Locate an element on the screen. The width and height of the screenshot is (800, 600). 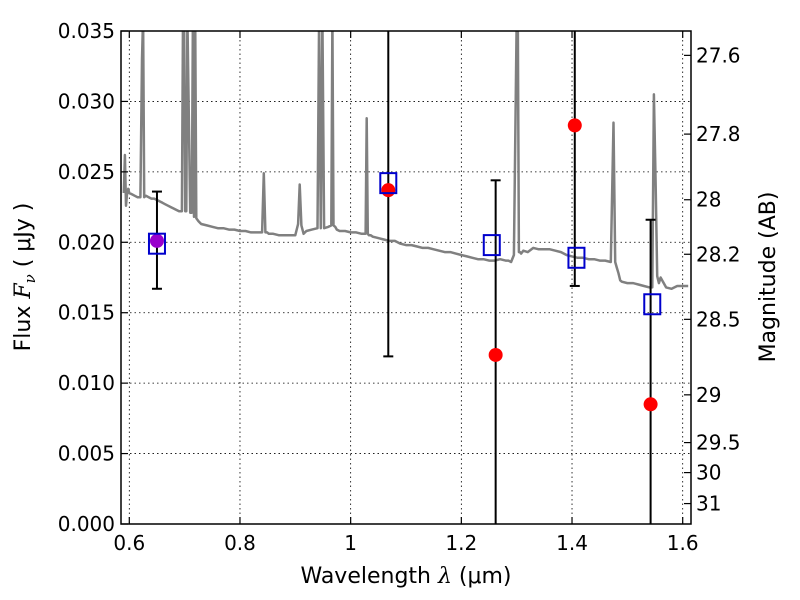
right-axis-title: Magnitude (AB) is located at coordinates (768, 277).